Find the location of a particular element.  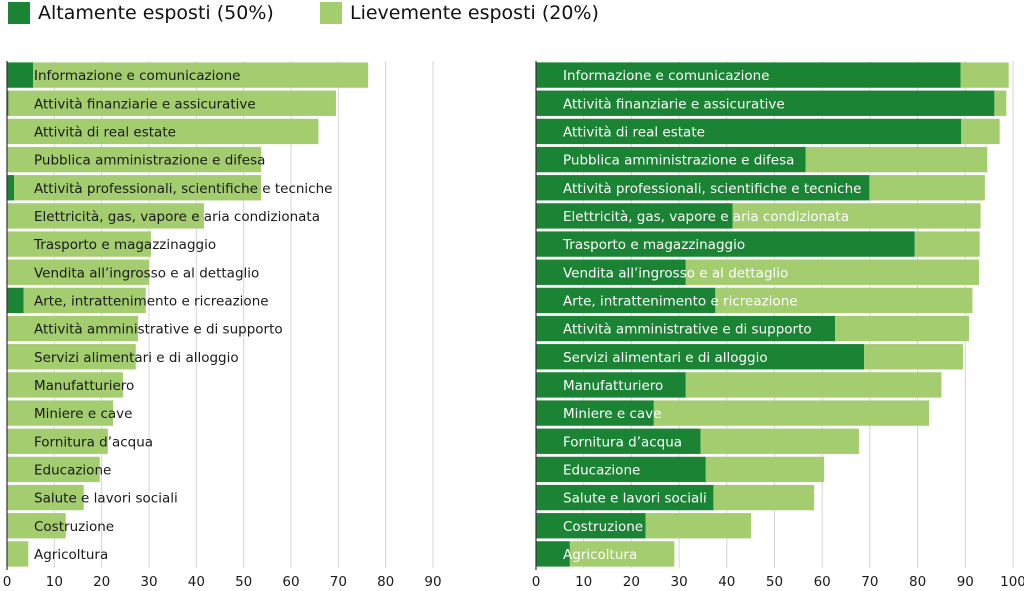

x-tick-label: 30 is located at coordinates (679, 582).